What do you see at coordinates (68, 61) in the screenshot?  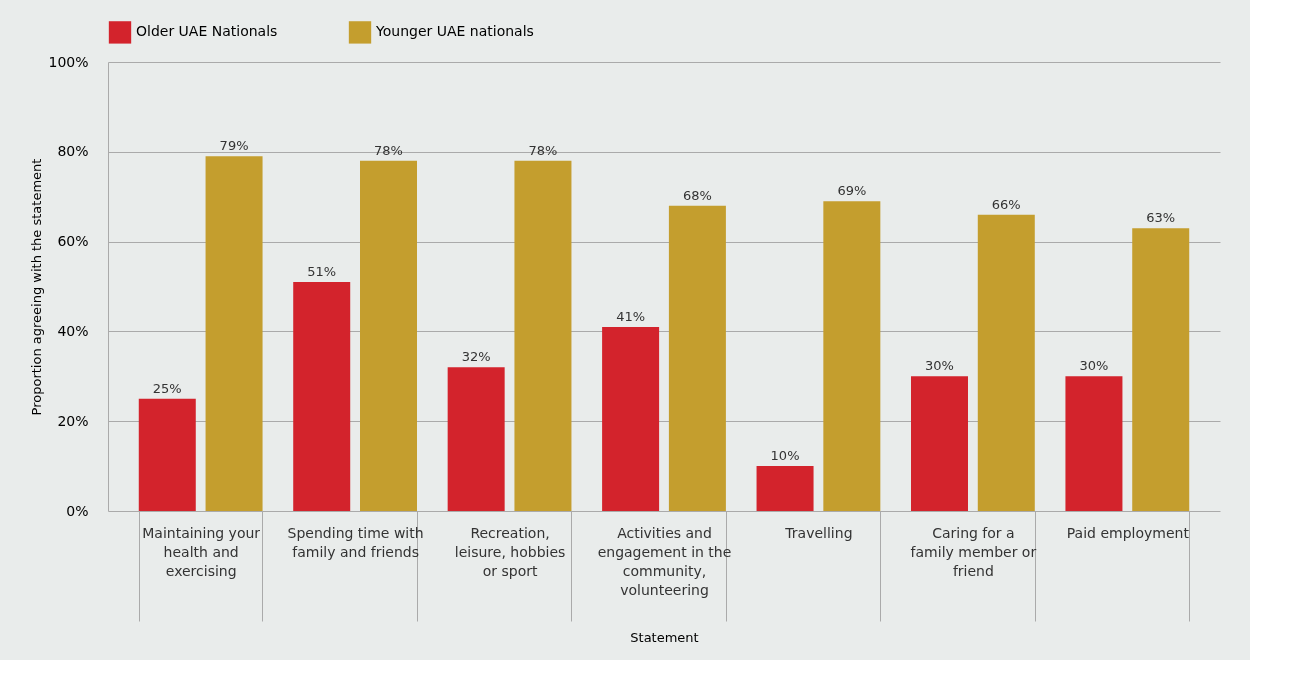 I see `y-tick-label: 100%` at bounding box center [68, 61].